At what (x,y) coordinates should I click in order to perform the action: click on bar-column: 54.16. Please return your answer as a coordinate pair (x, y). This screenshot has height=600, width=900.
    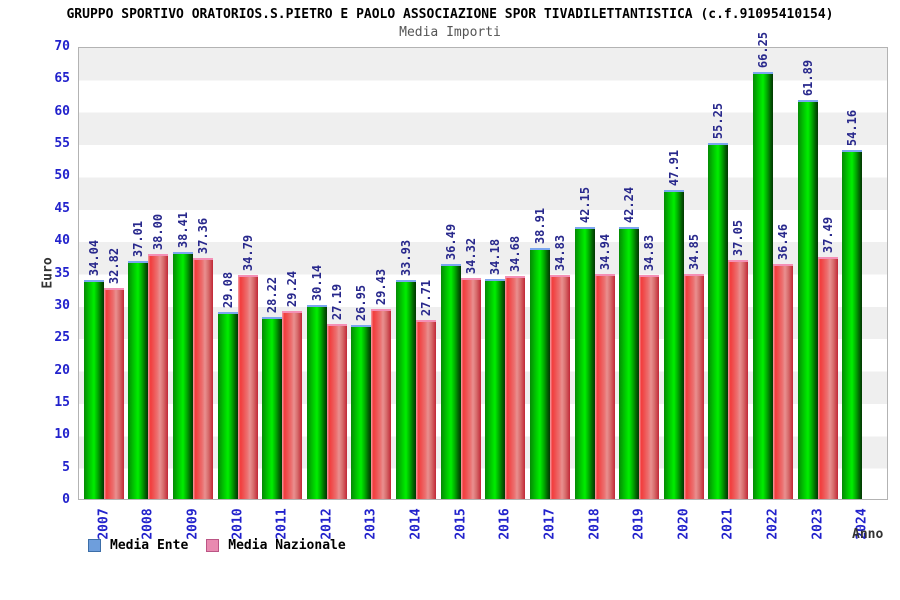
    Looking at the image, I should click on (852, 273).